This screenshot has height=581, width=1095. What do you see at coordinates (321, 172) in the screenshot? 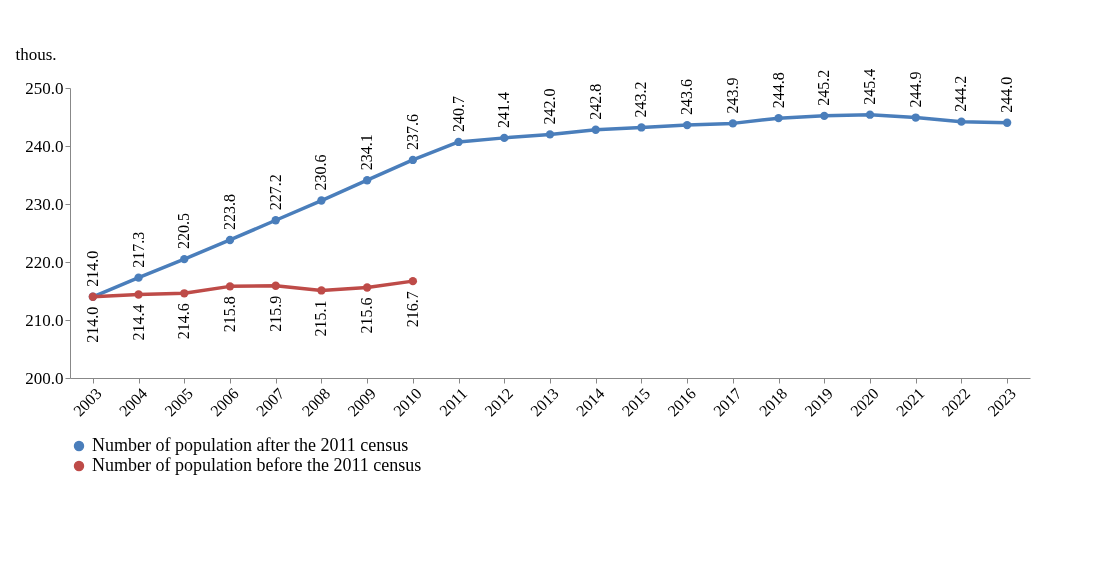
I see `data-label: 230.6` at bounding box center [321, 172].